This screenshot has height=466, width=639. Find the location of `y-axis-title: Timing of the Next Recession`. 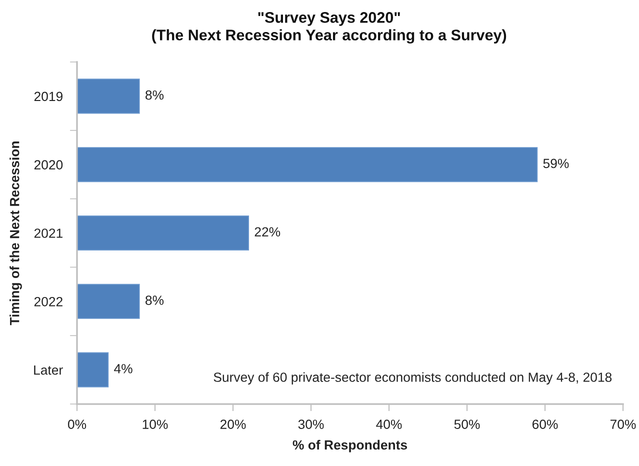

y-axis-title: Timing of the Next Recession is located at coordinates (16, 234).